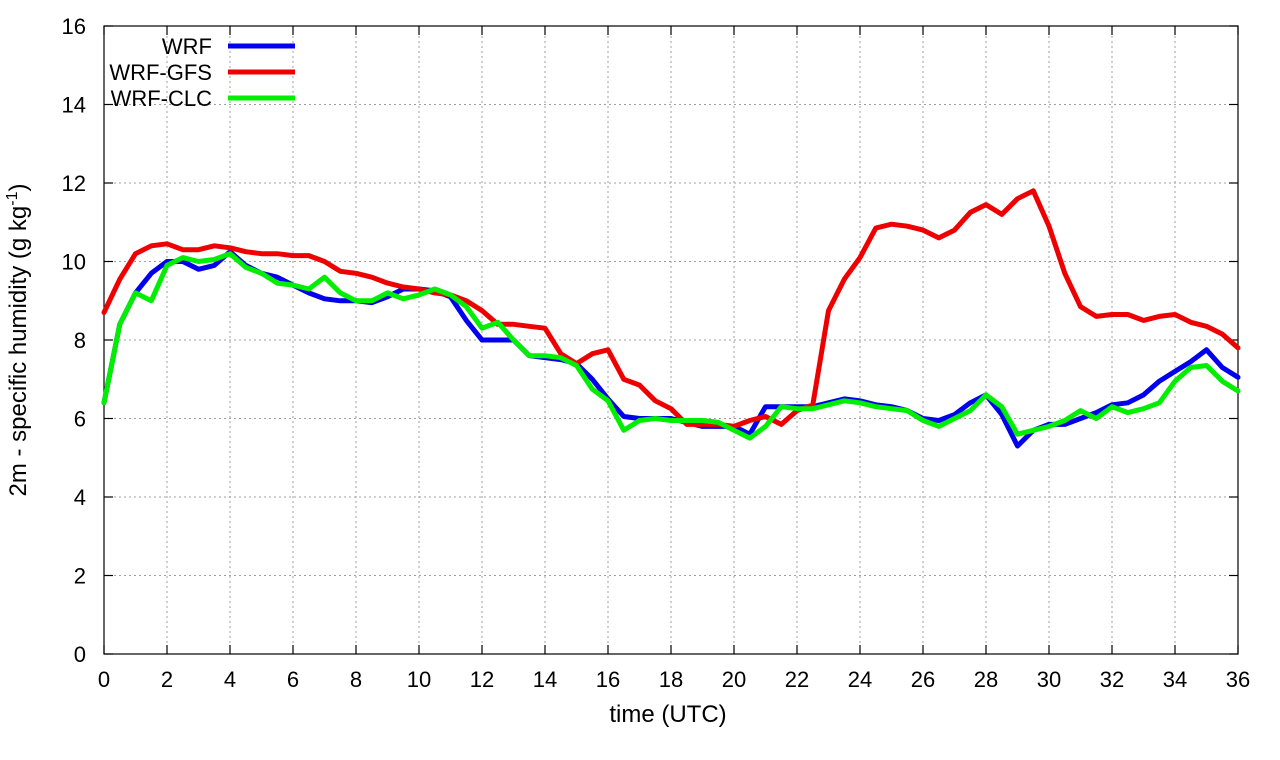 The width and height of the screenshot is (1280, 760). What do you see at coordinates (797, 679) in the screenshot?
I see `x-tick-label: 22` at bounding box center [797, 679].